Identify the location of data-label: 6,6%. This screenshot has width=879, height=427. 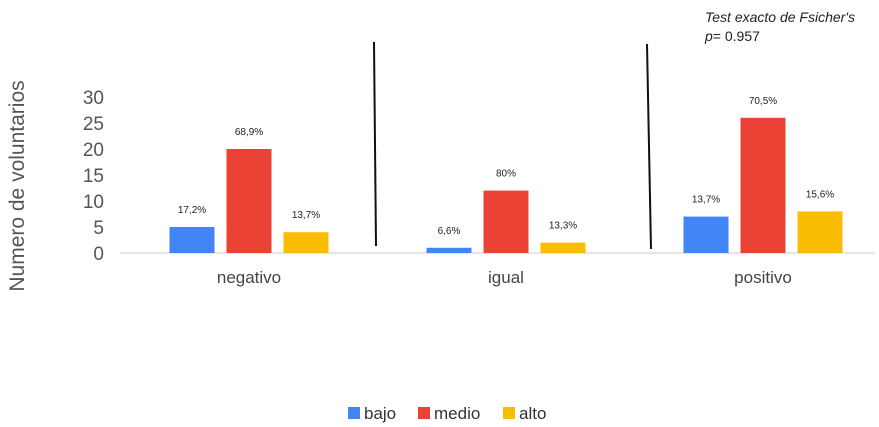
(449, 231).